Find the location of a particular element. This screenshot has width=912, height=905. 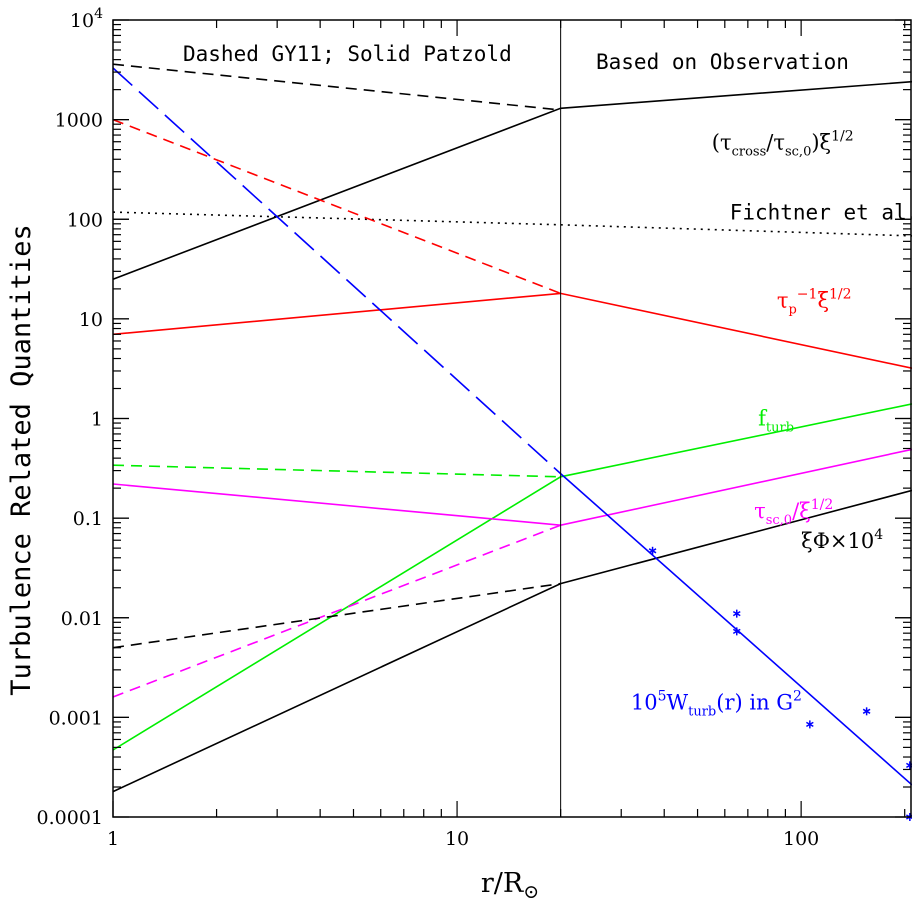

y-axis-label: Turbulence Related Quantities is located at coordinates (21, 459).